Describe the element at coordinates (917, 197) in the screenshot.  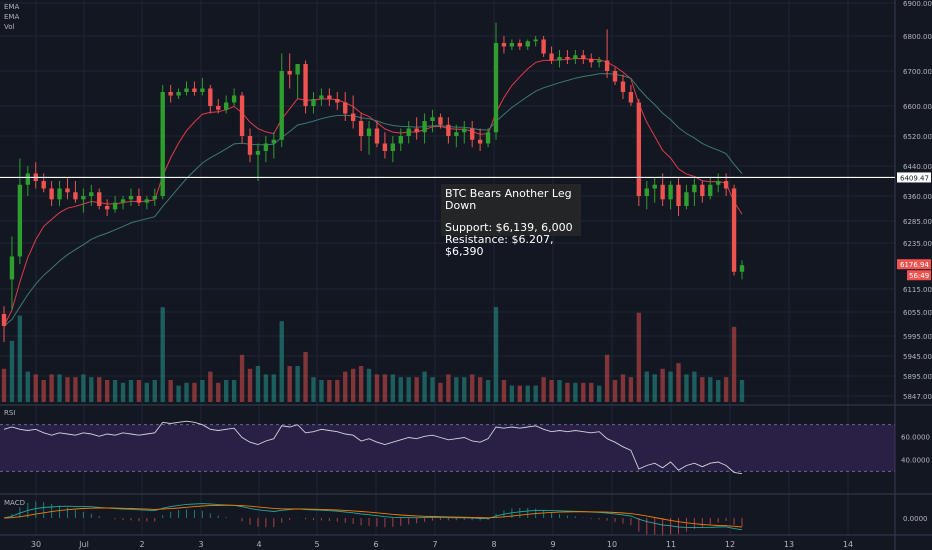
I see `price-tick-label: 6360.00` at that location.